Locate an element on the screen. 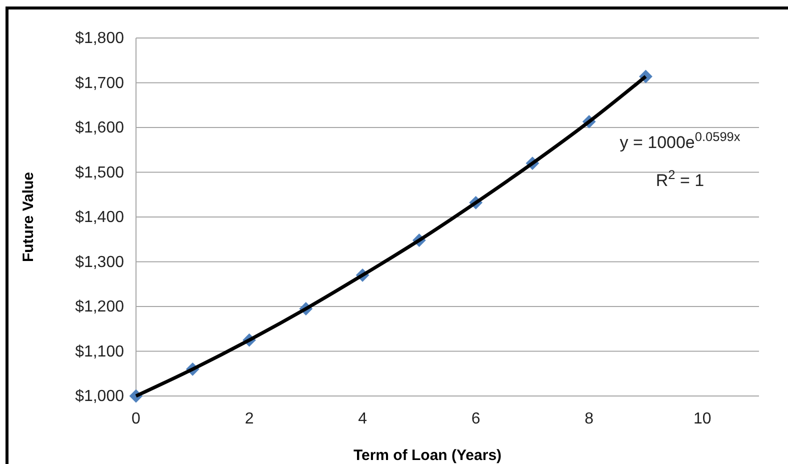 The height and width of the screenshot is (464, 788). x-tick-label: 2 is located at coordinates (249, 419).